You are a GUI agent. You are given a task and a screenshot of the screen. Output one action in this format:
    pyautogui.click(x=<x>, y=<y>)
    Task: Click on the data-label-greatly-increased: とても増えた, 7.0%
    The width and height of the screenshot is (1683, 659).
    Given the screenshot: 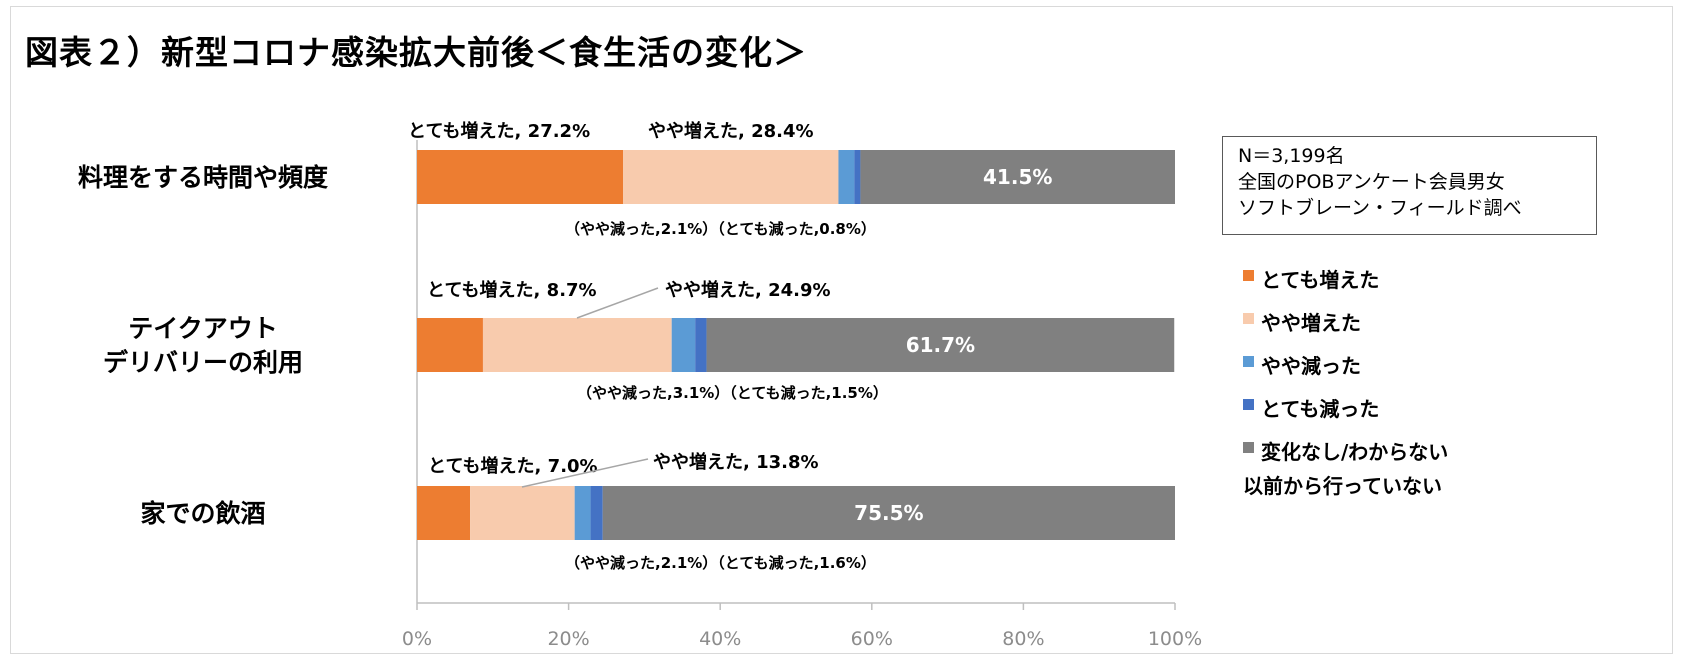 What is the action you would take?
    pyautogui.click(x=513, y=466)
    